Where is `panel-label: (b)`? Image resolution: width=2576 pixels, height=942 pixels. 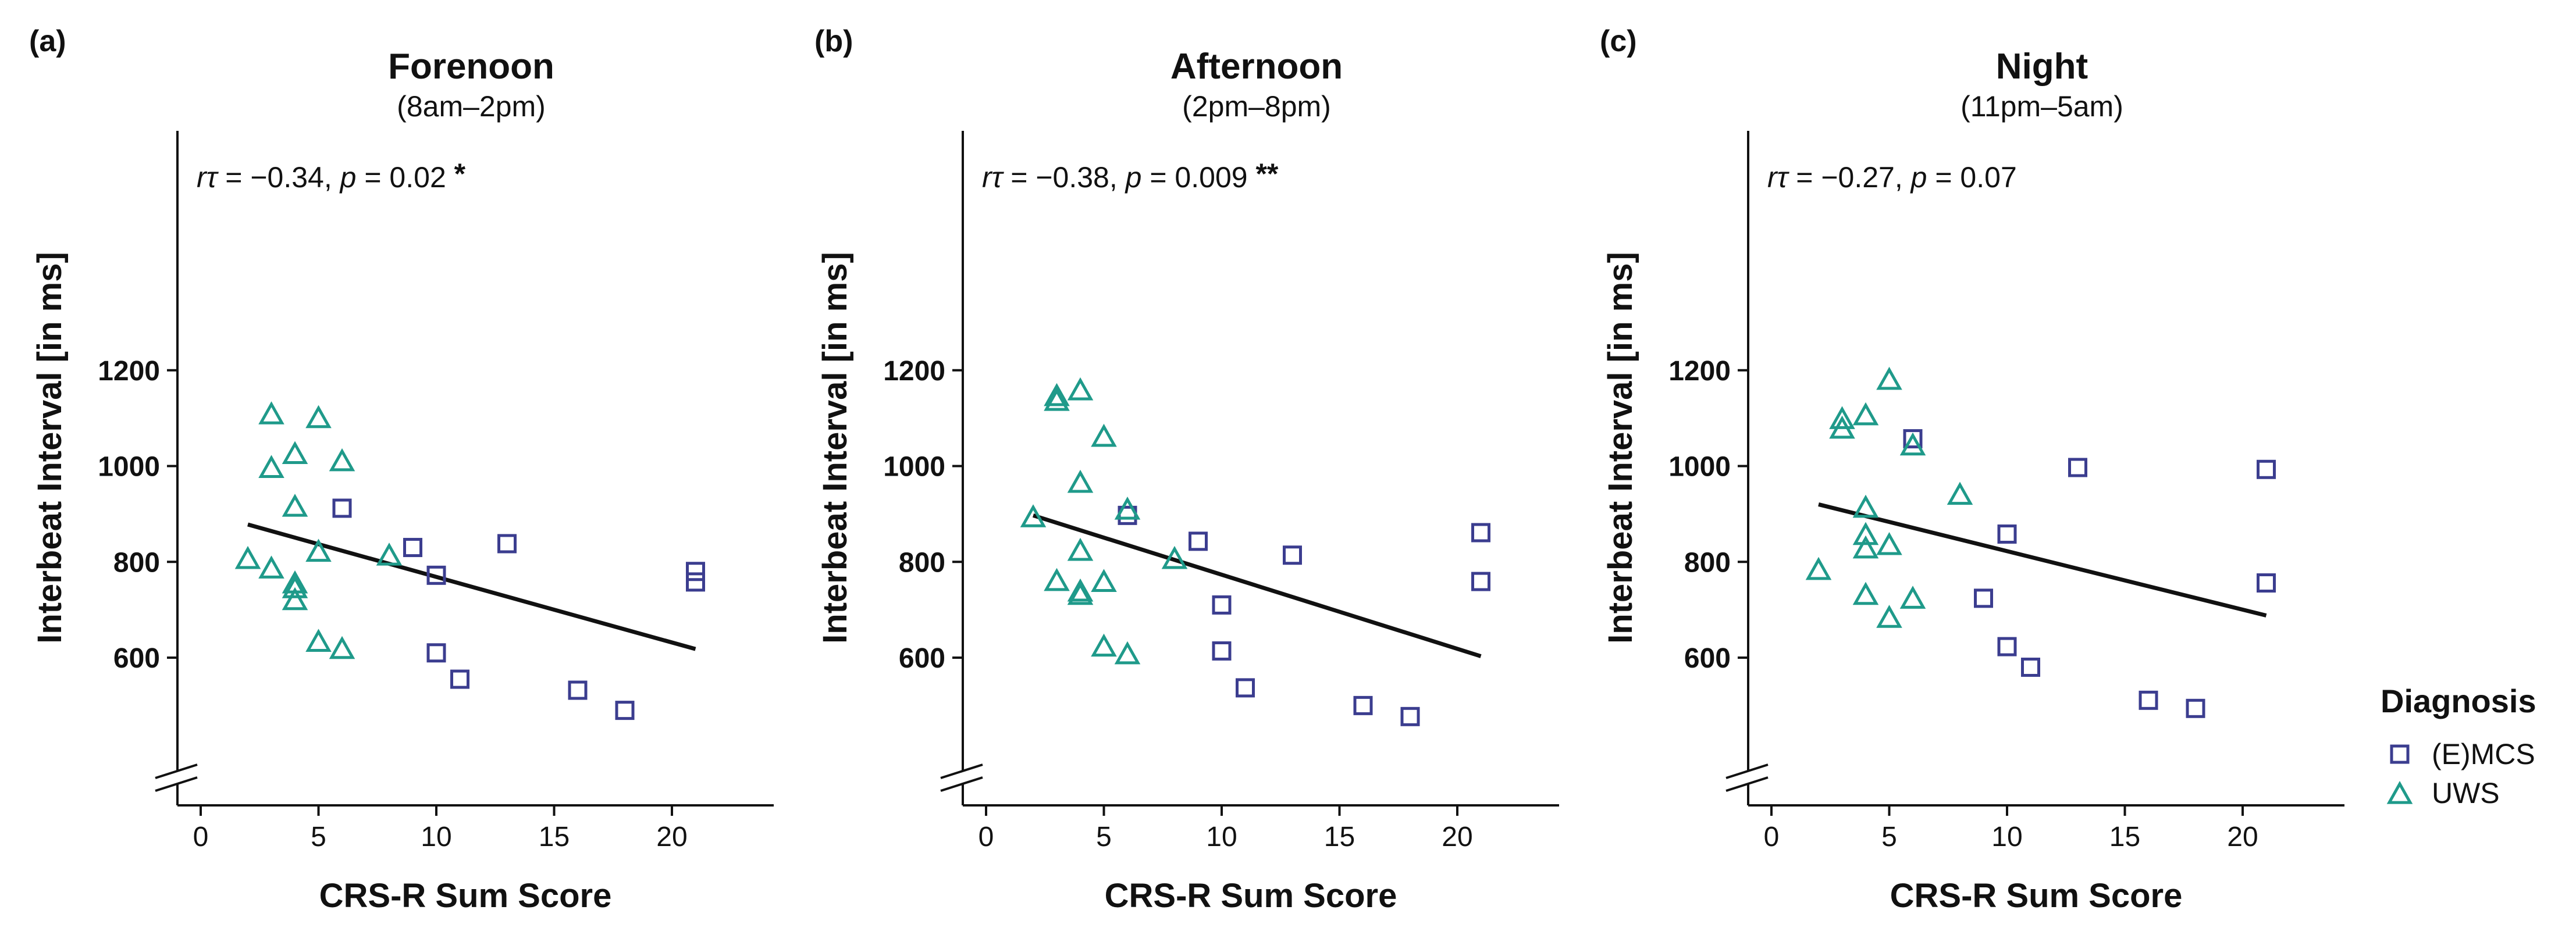
panel-label: (b) is located at coordinates (833, 41).